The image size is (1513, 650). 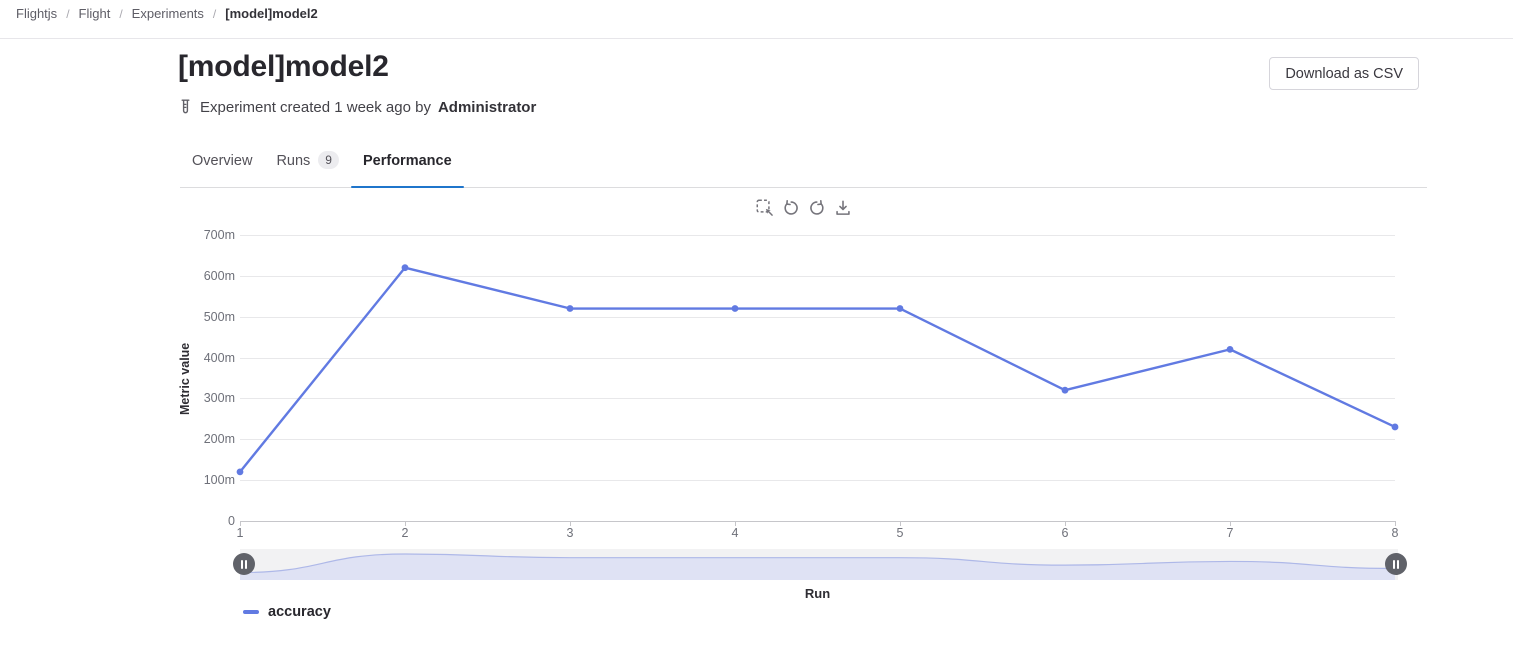 What do you see at coordinates (283, 66) in the screenshot?
I see `page-title: [model]model2` at bounding box center [283, 66].